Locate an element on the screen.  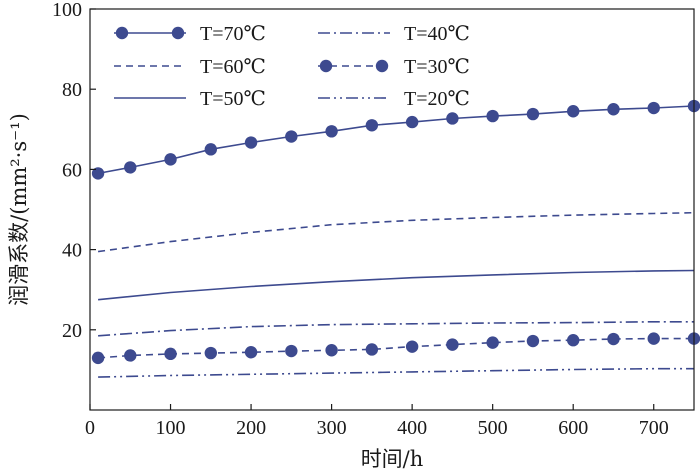
y-tick-label: 100 is located at coordinates (67, 10).